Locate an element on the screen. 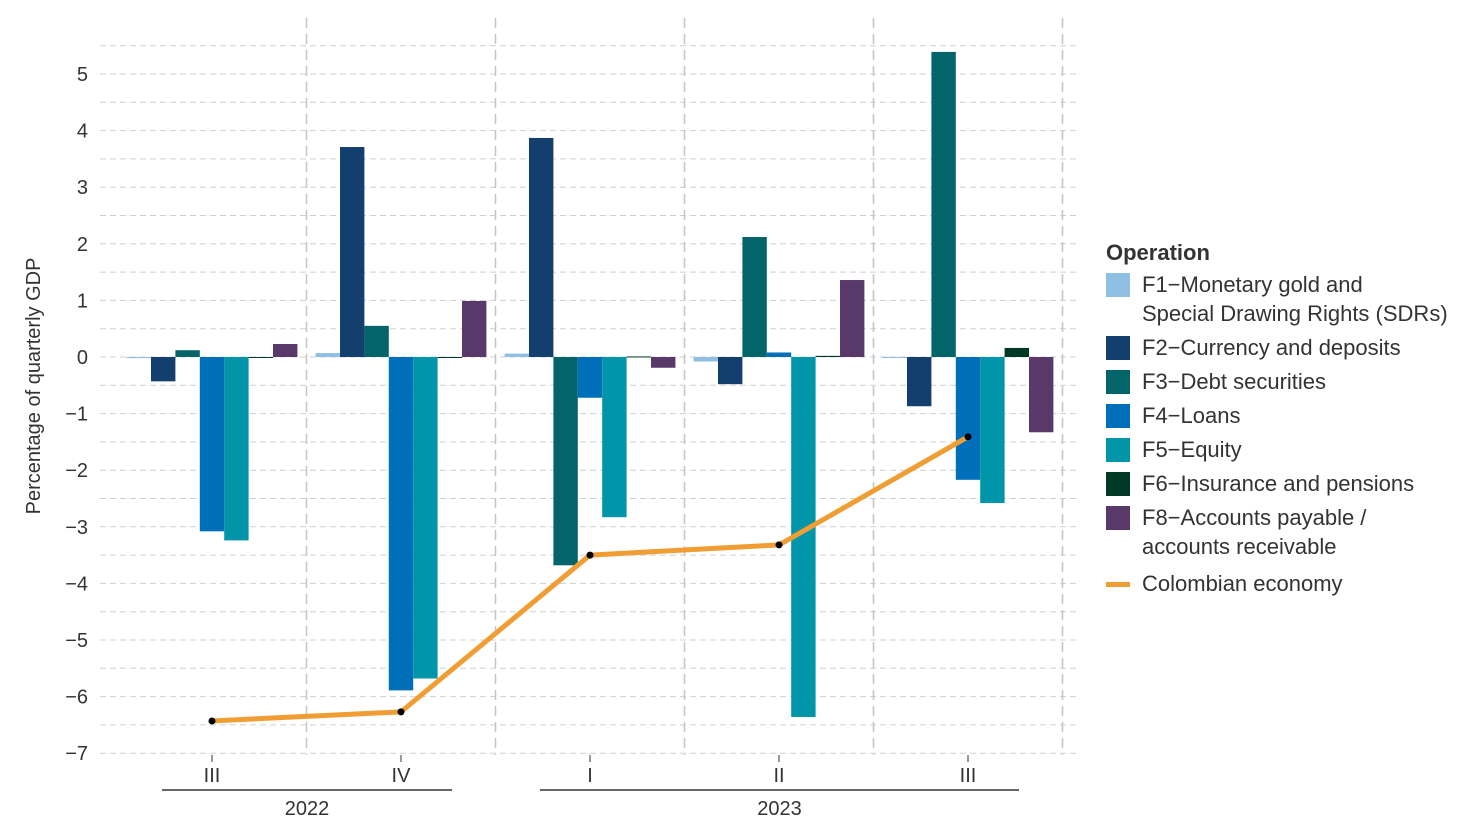  x-tick-label: IV is located at coordinates (402, 776).